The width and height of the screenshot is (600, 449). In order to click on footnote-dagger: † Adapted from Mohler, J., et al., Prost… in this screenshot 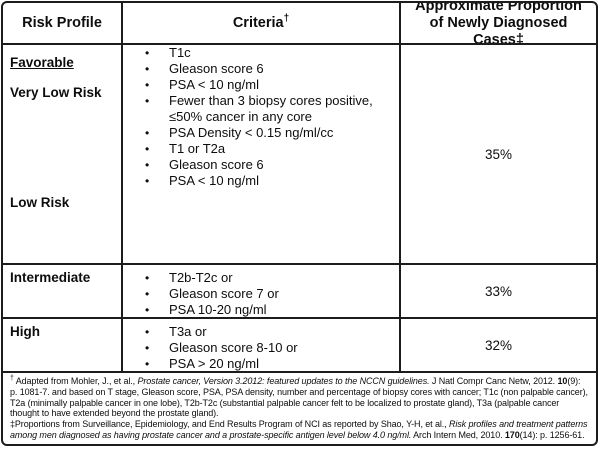, I will do `click(299, 397)`.